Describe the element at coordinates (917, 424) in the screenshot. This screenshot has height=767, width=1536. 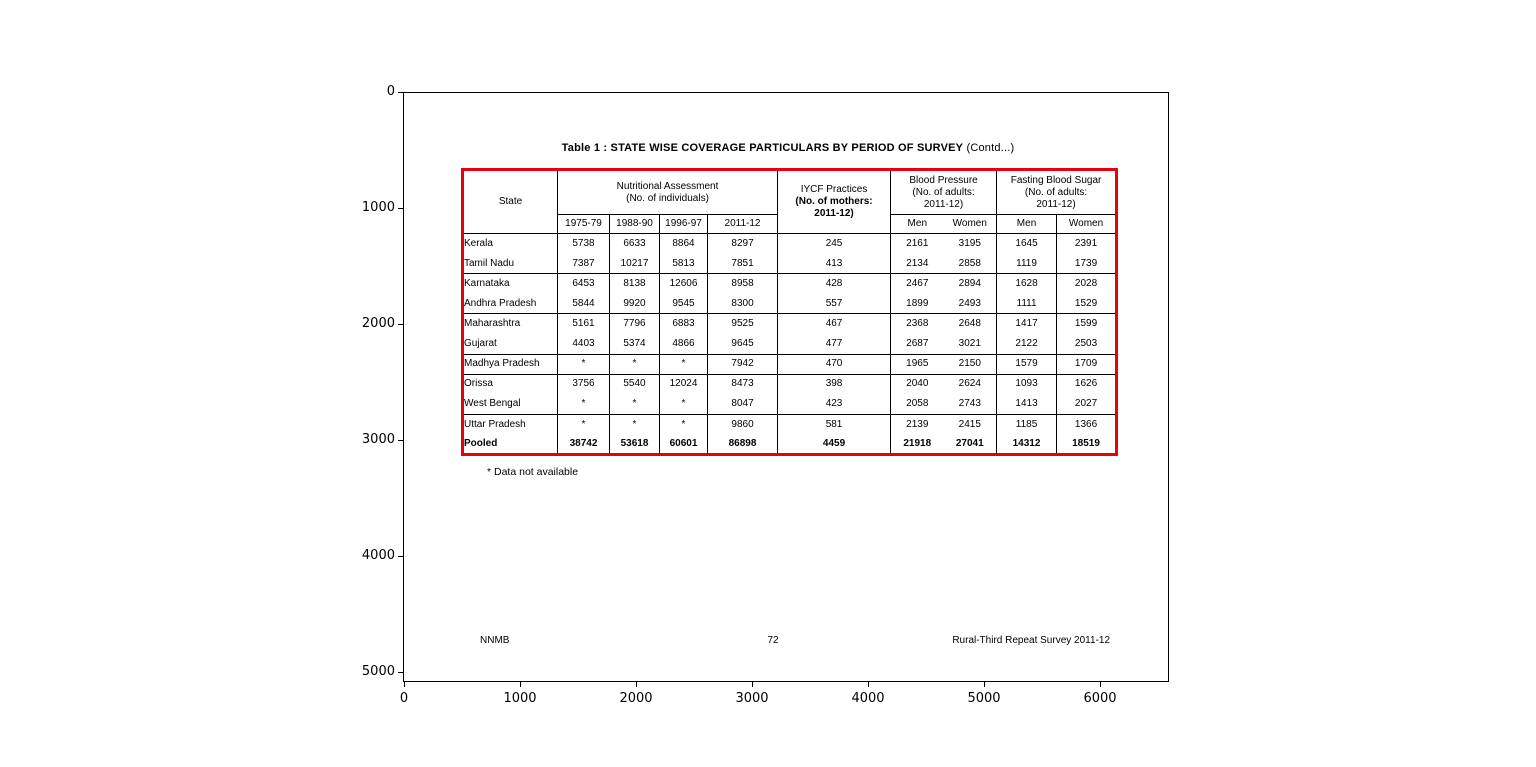
I see `value-cell: 2139` at that location.